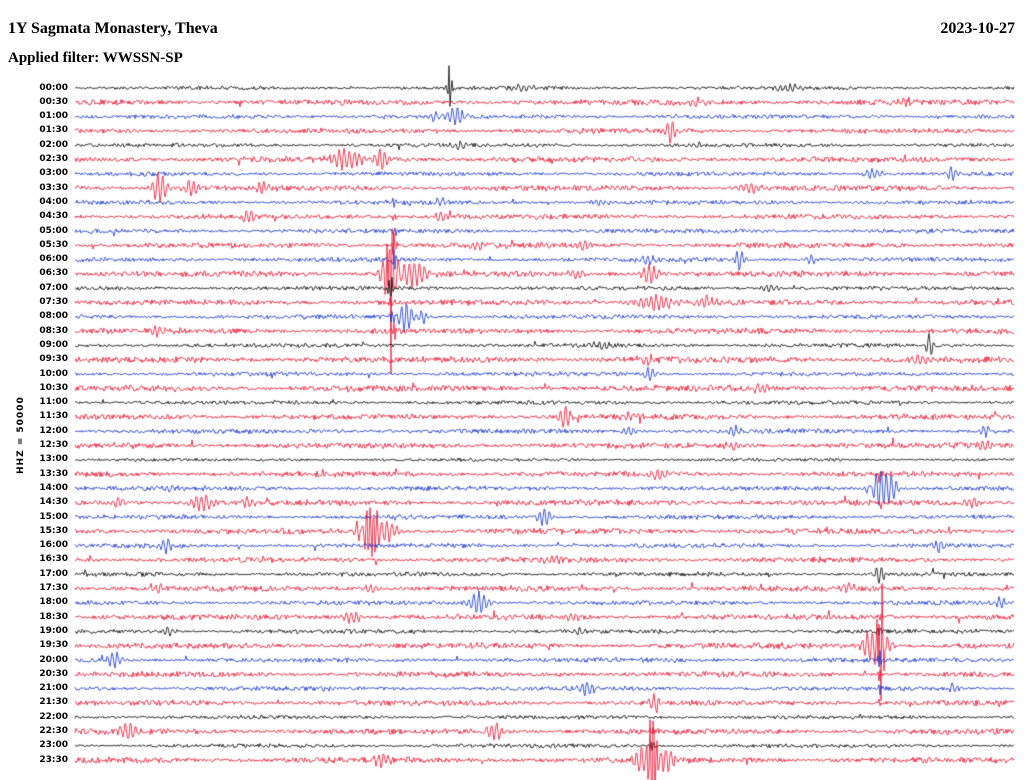 This screenshot has width=1024, height=780. Describe the element at coordinates (53, 416) in the screenshot. I see `time-label: 11:30` at that location.